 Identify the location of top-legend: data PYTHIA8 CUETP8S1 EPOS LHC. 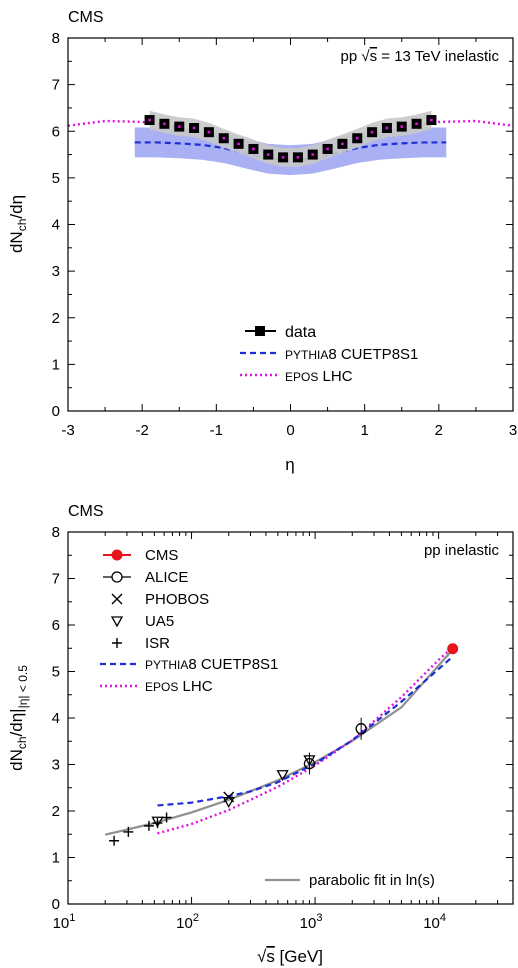
(329, 354).